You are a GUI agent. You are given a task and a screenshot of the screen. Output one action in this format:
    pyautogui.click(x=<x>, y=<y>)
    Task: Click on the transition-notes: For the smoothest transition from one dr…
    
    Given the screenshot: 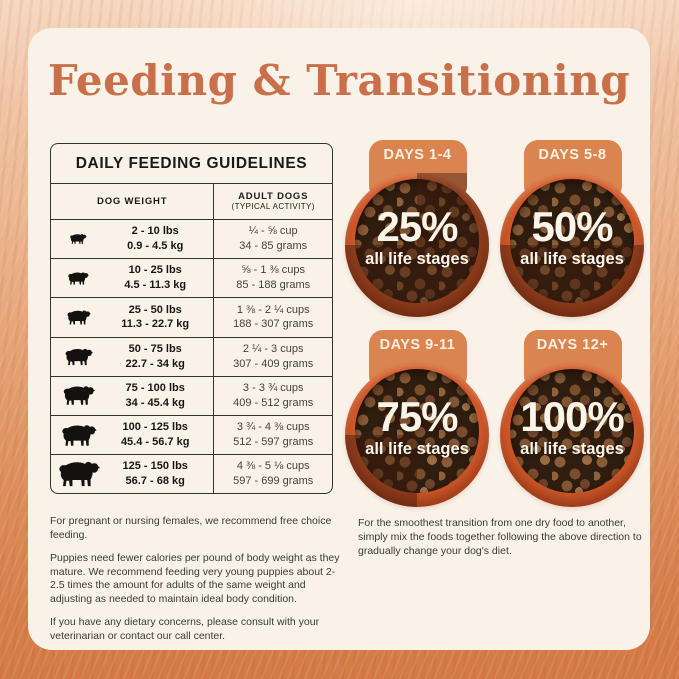 What is the action you would take?
    pyautogui.click(x=504, y=542)
    